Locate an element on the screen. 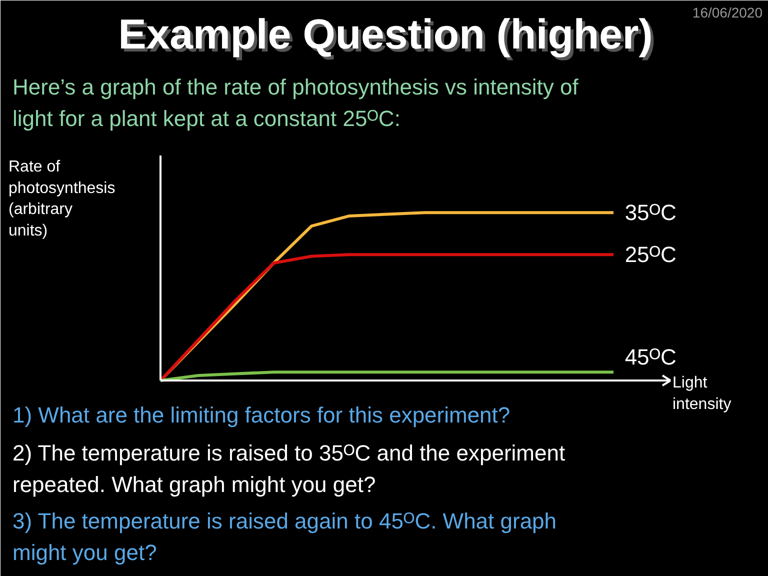 The width and height of the screenshot is (768, 576). series-label: 25ᴼC is located at coordinates (650, 255).